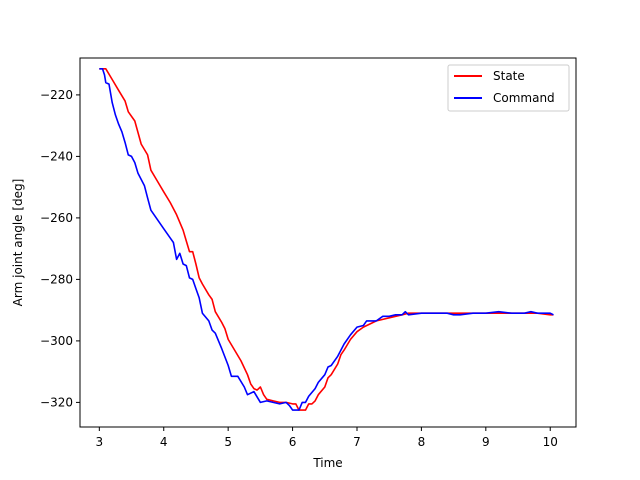  I want to click on x-tick-label: 6, so click(293, 442).